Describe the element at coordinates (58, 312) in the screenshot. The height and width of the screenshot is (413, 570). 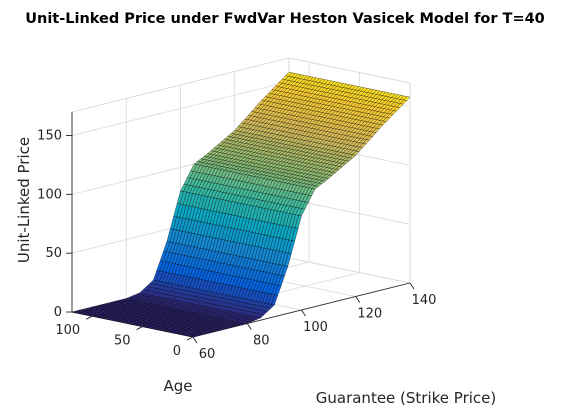
I see `z-tick-label: 0` at that location.